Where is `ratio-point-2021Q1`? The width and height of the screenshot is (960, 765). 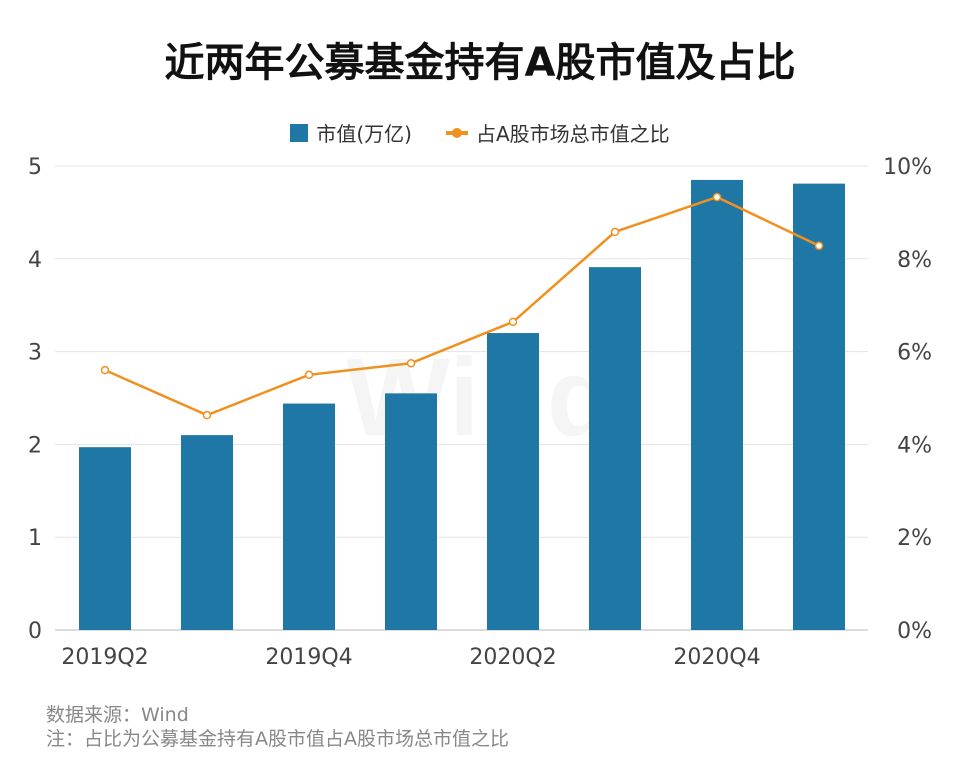
ratio-point-2021Q1 is located at coordinates (819, 246).